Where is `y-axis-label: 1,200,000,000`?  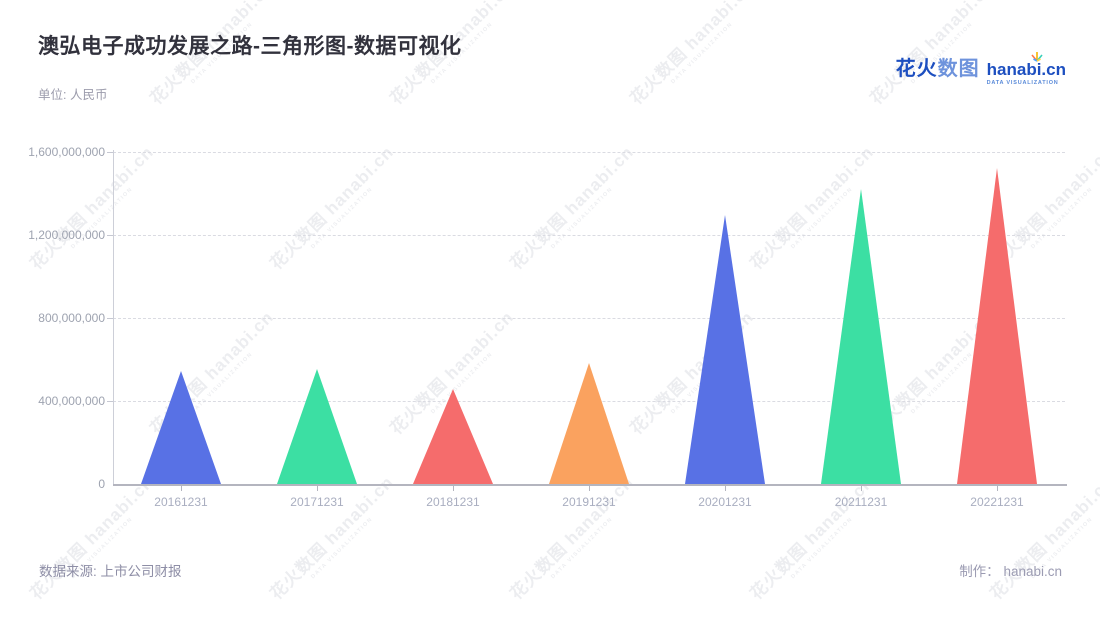
y-axis-label: 1,200,000,000 is located at coordinates (66, 235).